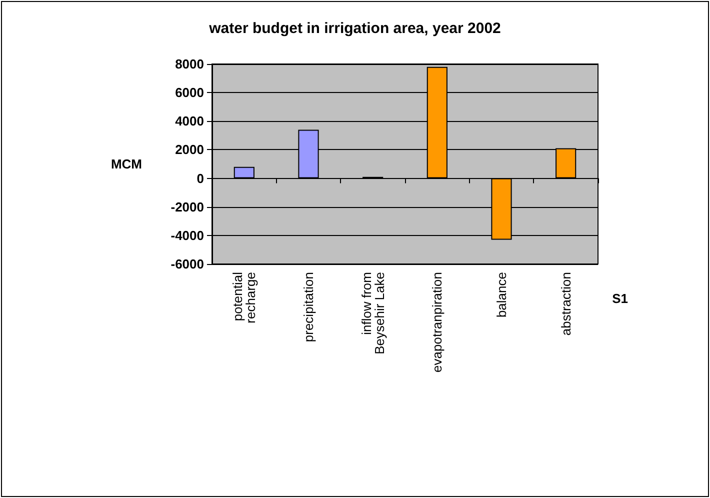 This screenshot has width=710, height=498. I want to click on x-tick-label: potential recharge, so click(244, 298).